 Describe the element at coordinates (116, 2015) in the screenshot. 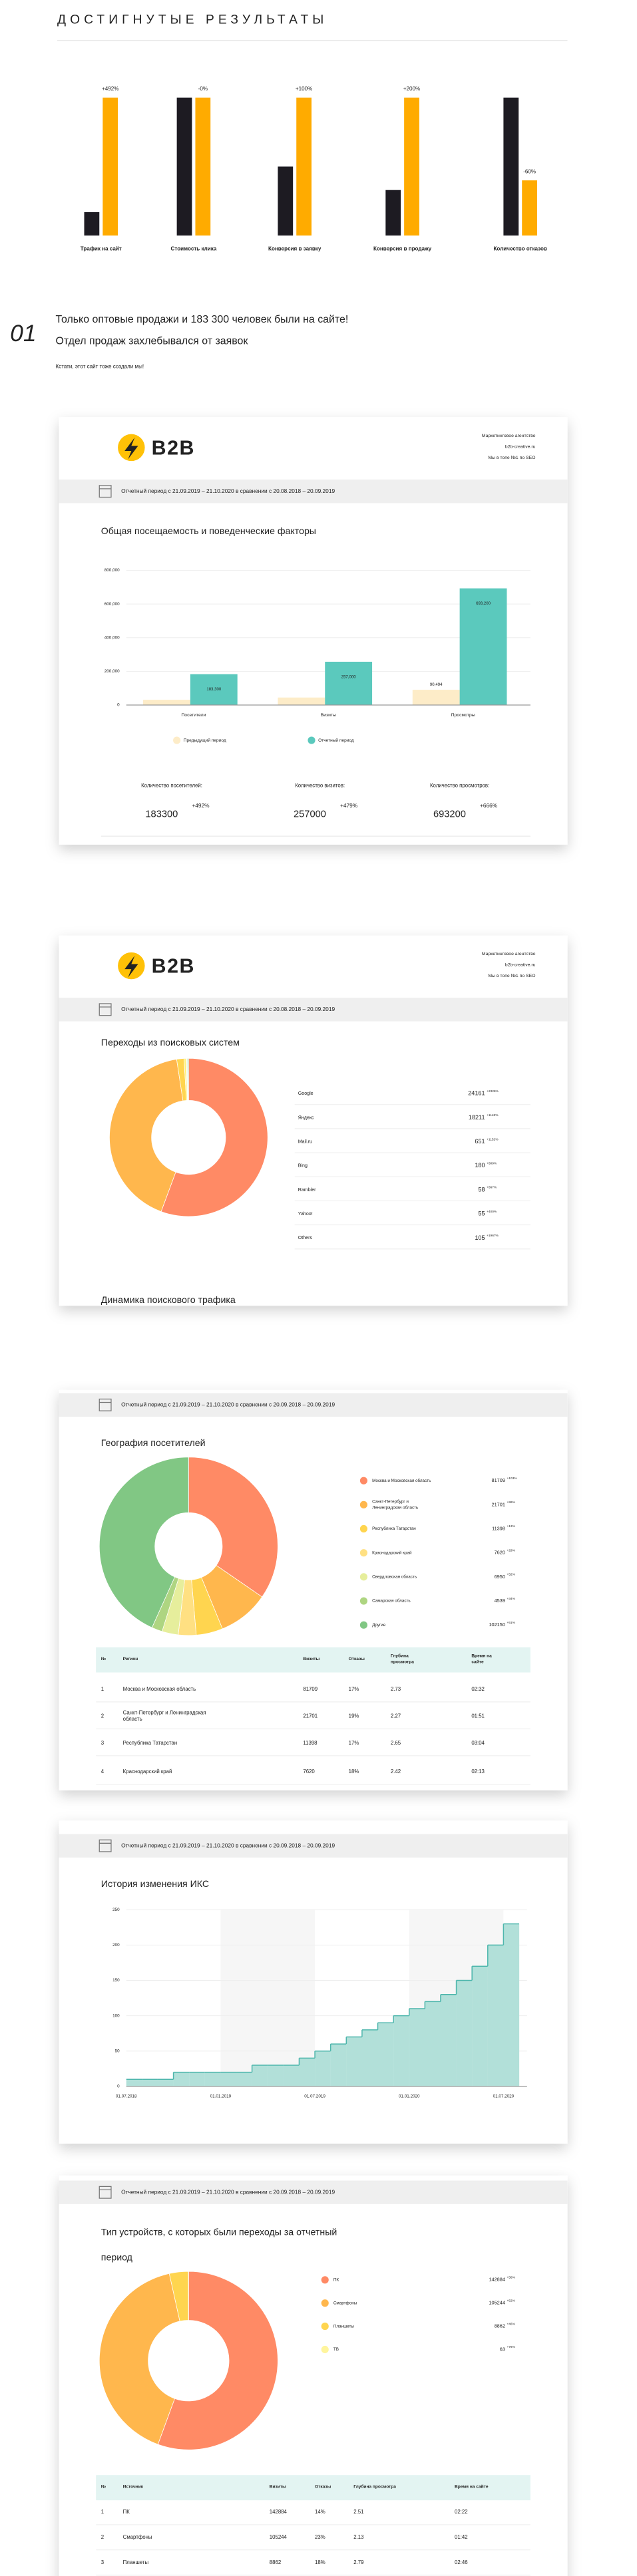

I see `y-tick-label: 100` at that location.